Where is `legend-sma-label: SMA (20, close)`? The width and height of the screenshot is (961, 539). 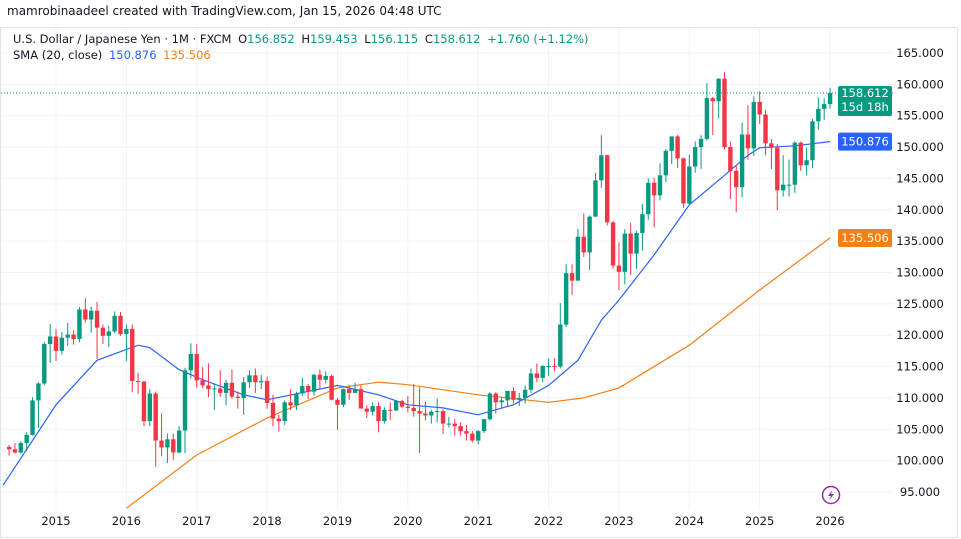
legend-sma-label: SMA (20, close) is located at coordinates (58, 55).